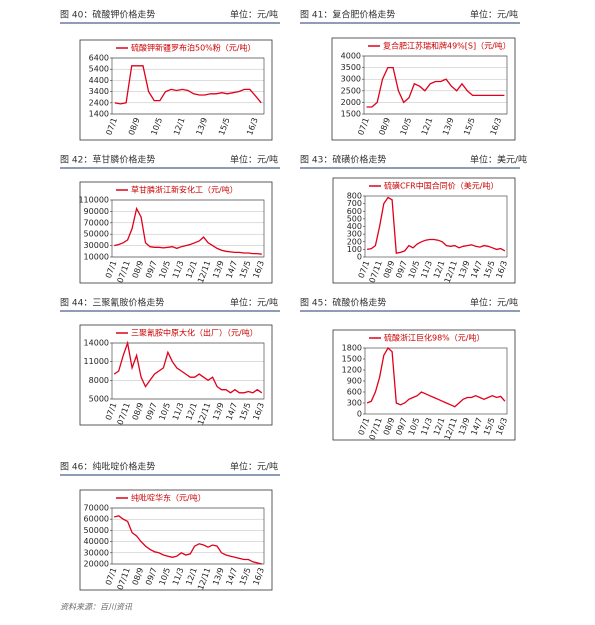  I want to click on y-tick-label: 2400, so click(99, 102).